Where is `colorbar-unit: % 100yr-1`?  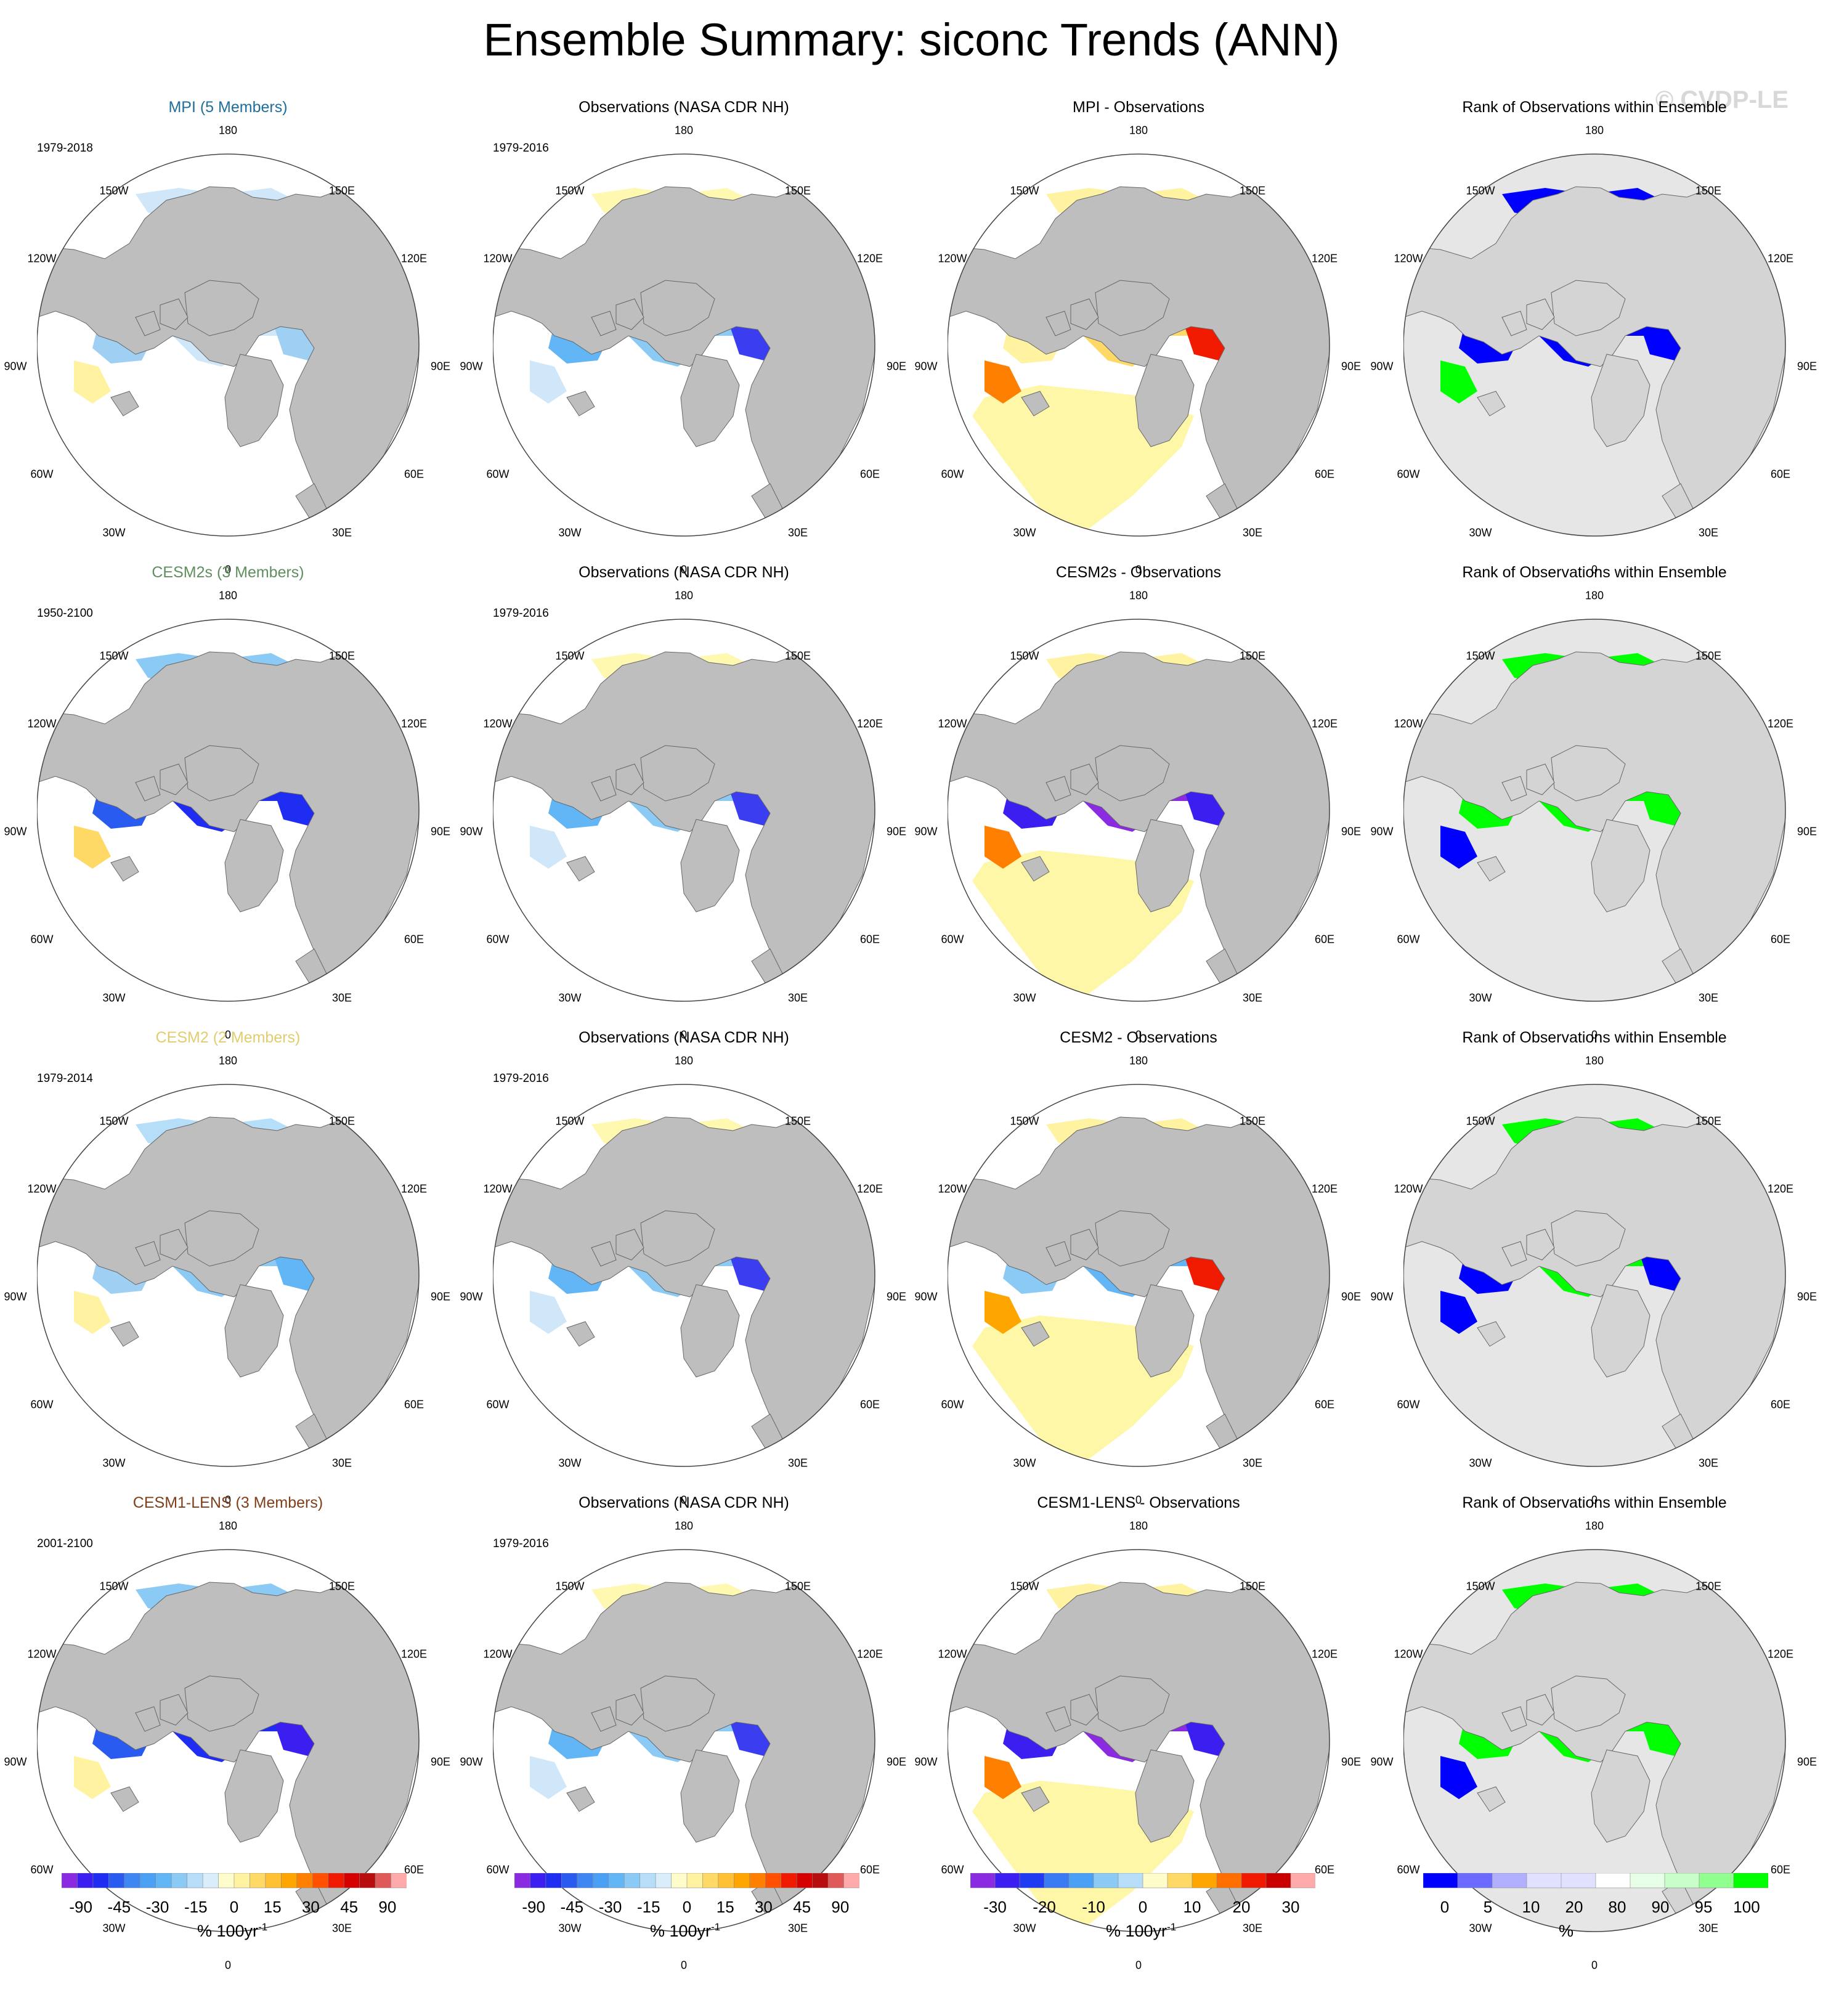
colorbar-unit: % 100yr-1 is located at coordinates (232, 1931).